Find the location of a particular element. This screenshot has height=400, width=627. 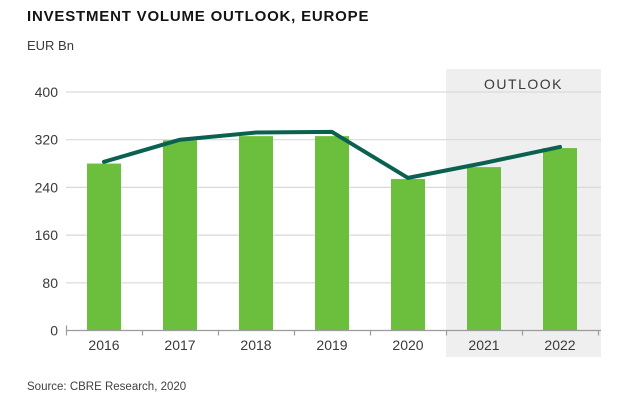

bar-2018 is located at coordinates (256, 233).